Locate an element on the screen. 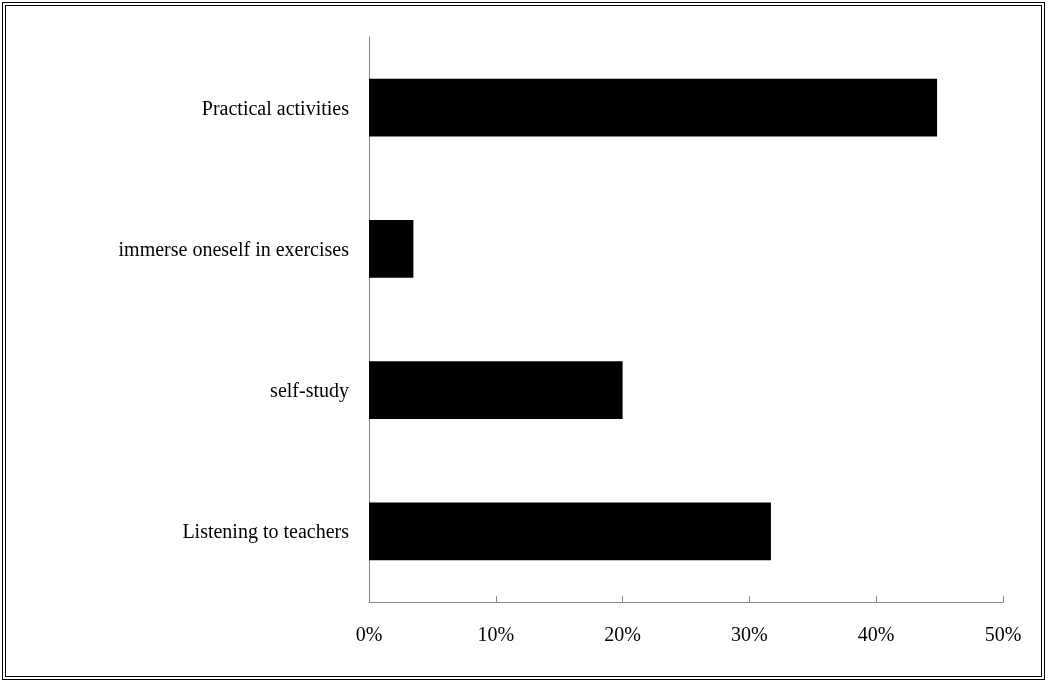 The height and width of the screenshot is (688, 1053). y-tick-label: immerse oneself in exercises is located at coordinates (234, 248).